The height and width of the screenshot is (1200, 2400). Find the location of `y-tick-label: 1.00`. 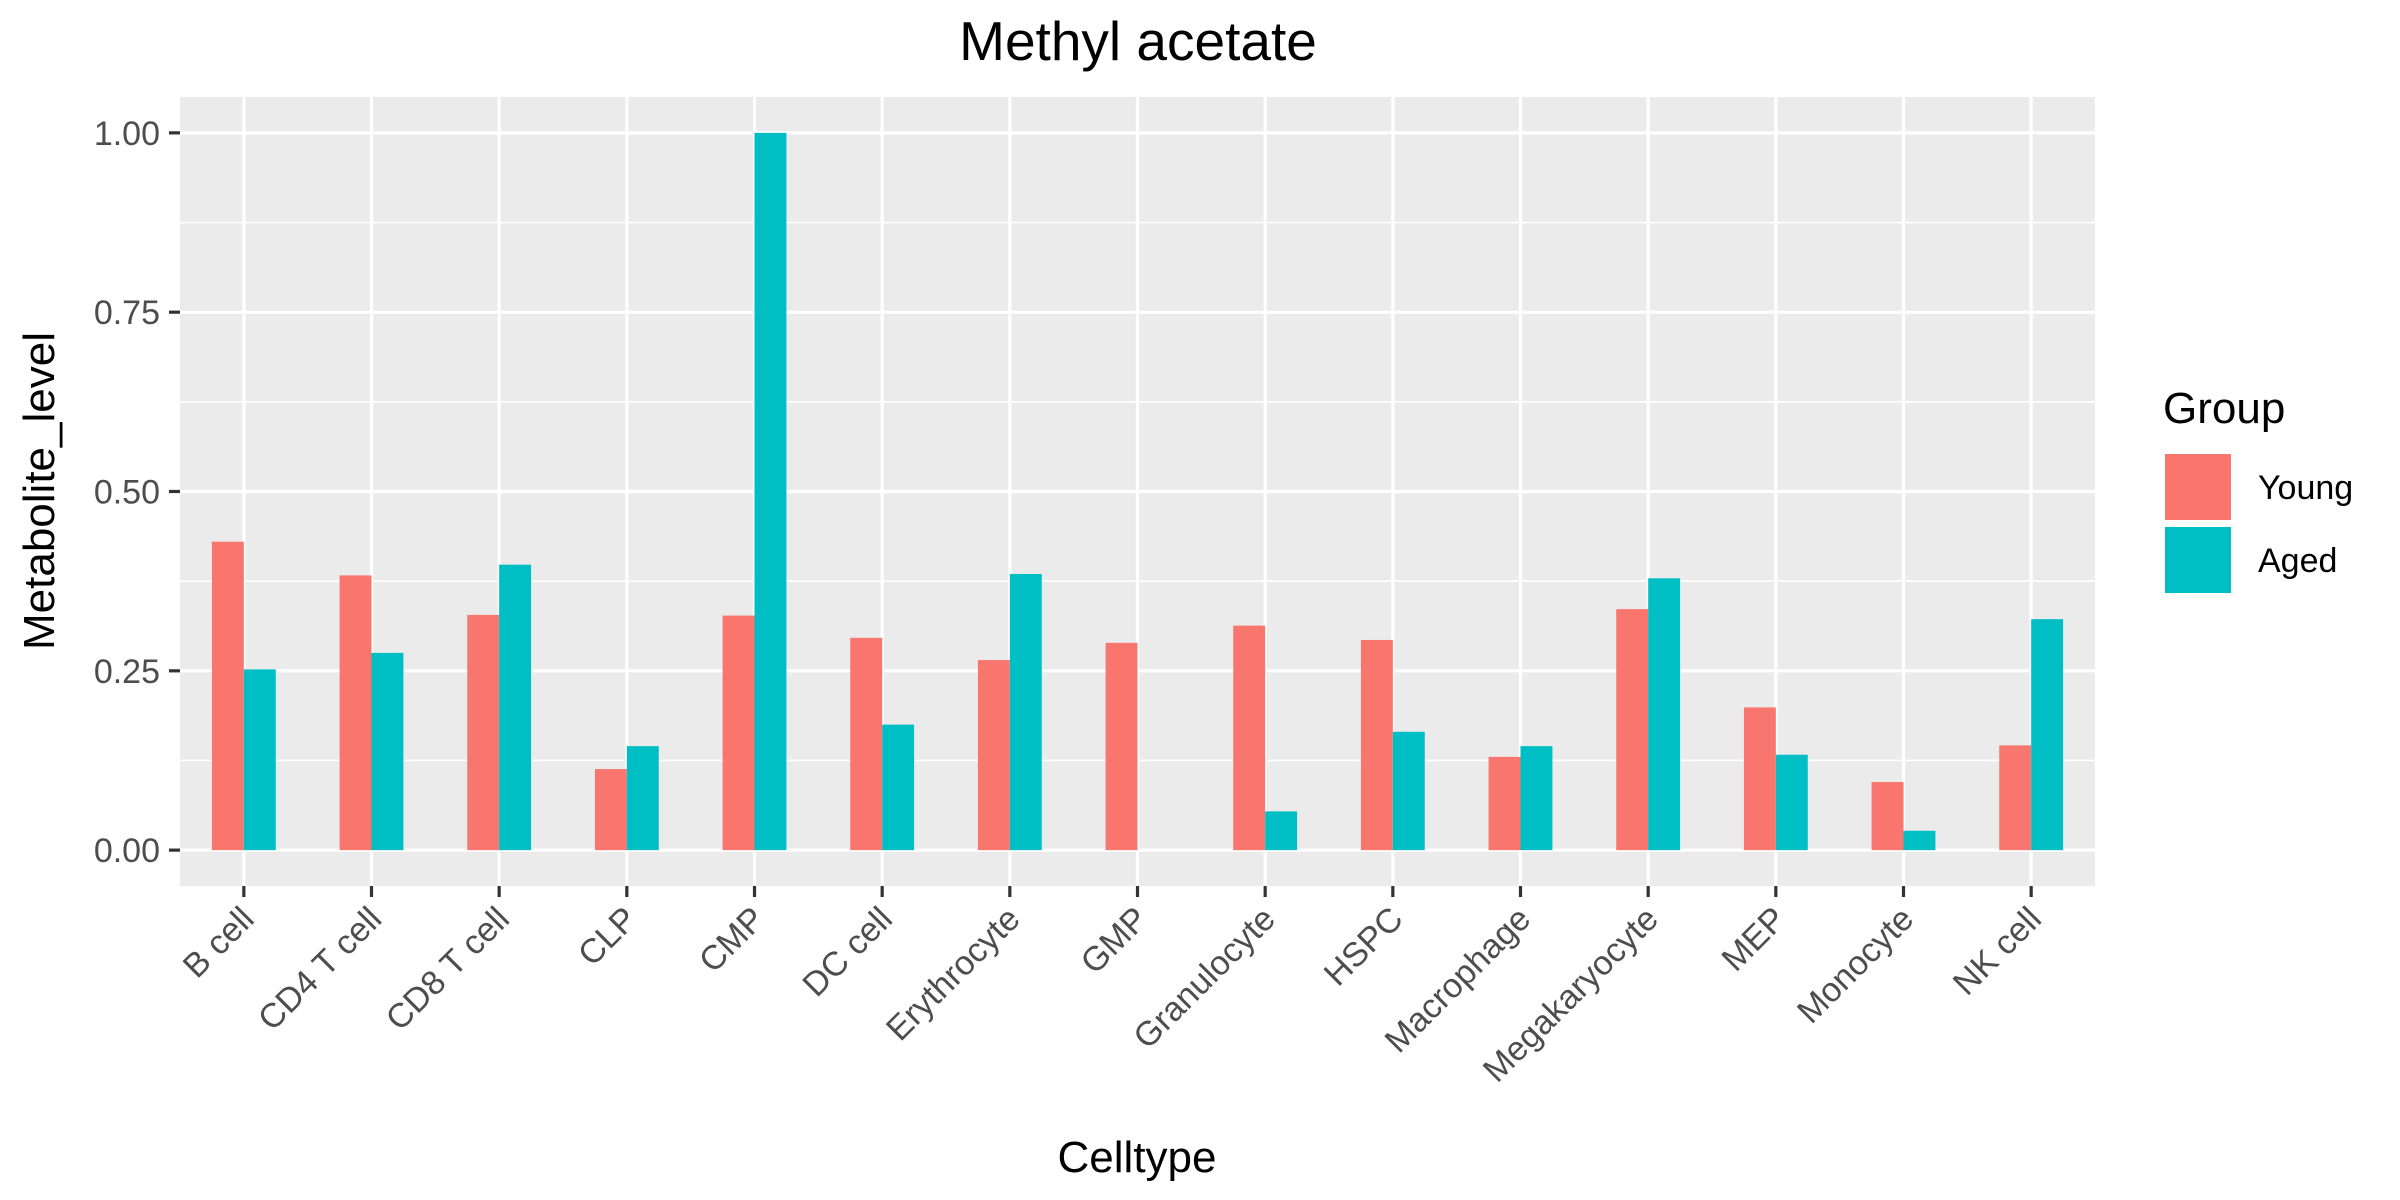

y-tick-label: 1.00 is located at coordinates (127, 134).